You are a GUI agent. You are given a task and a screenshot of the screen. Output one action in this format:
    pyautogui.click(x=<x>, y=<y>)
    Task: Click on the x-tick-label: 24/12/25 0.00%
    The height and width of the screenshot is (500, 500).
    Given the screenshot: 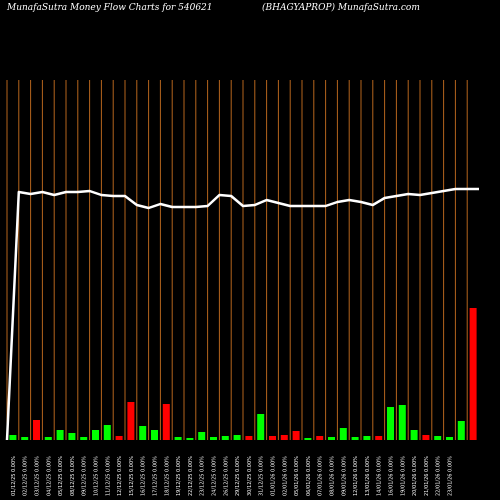 What is the action you would take?
    pyautogui.click(x=215, y=476)
    